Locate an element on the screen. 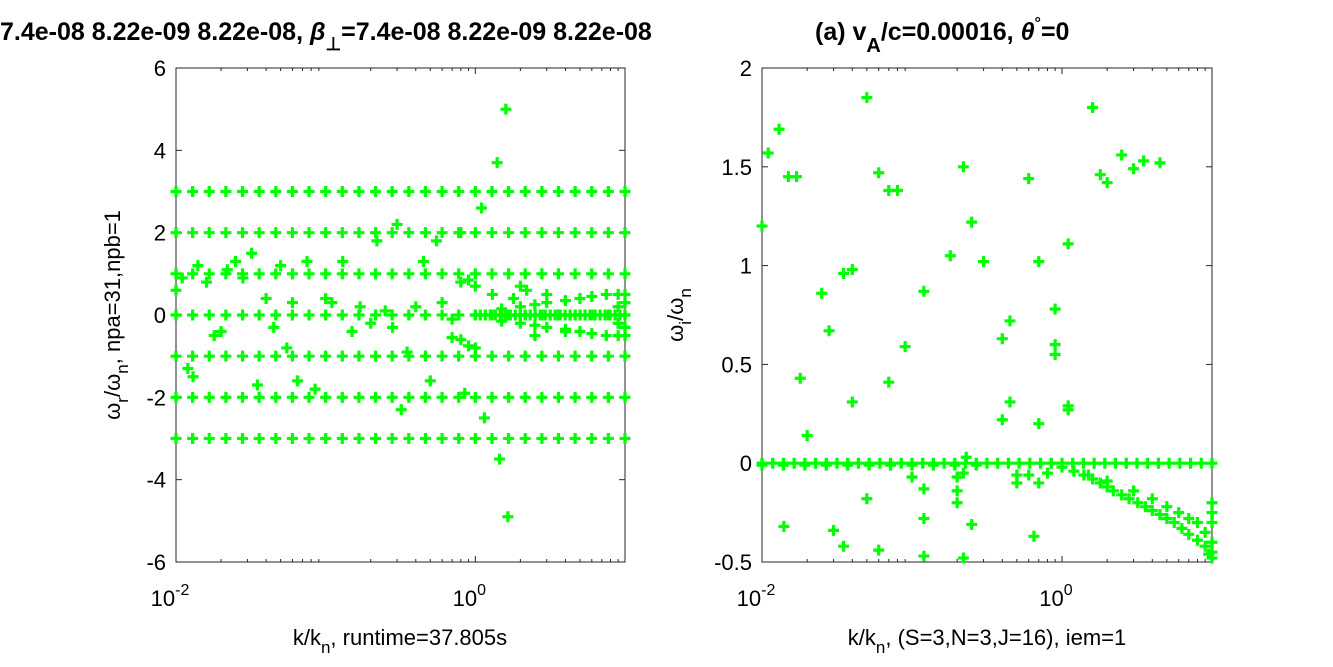  right-ytick-label: 2 is located at coordinates (746, 68).